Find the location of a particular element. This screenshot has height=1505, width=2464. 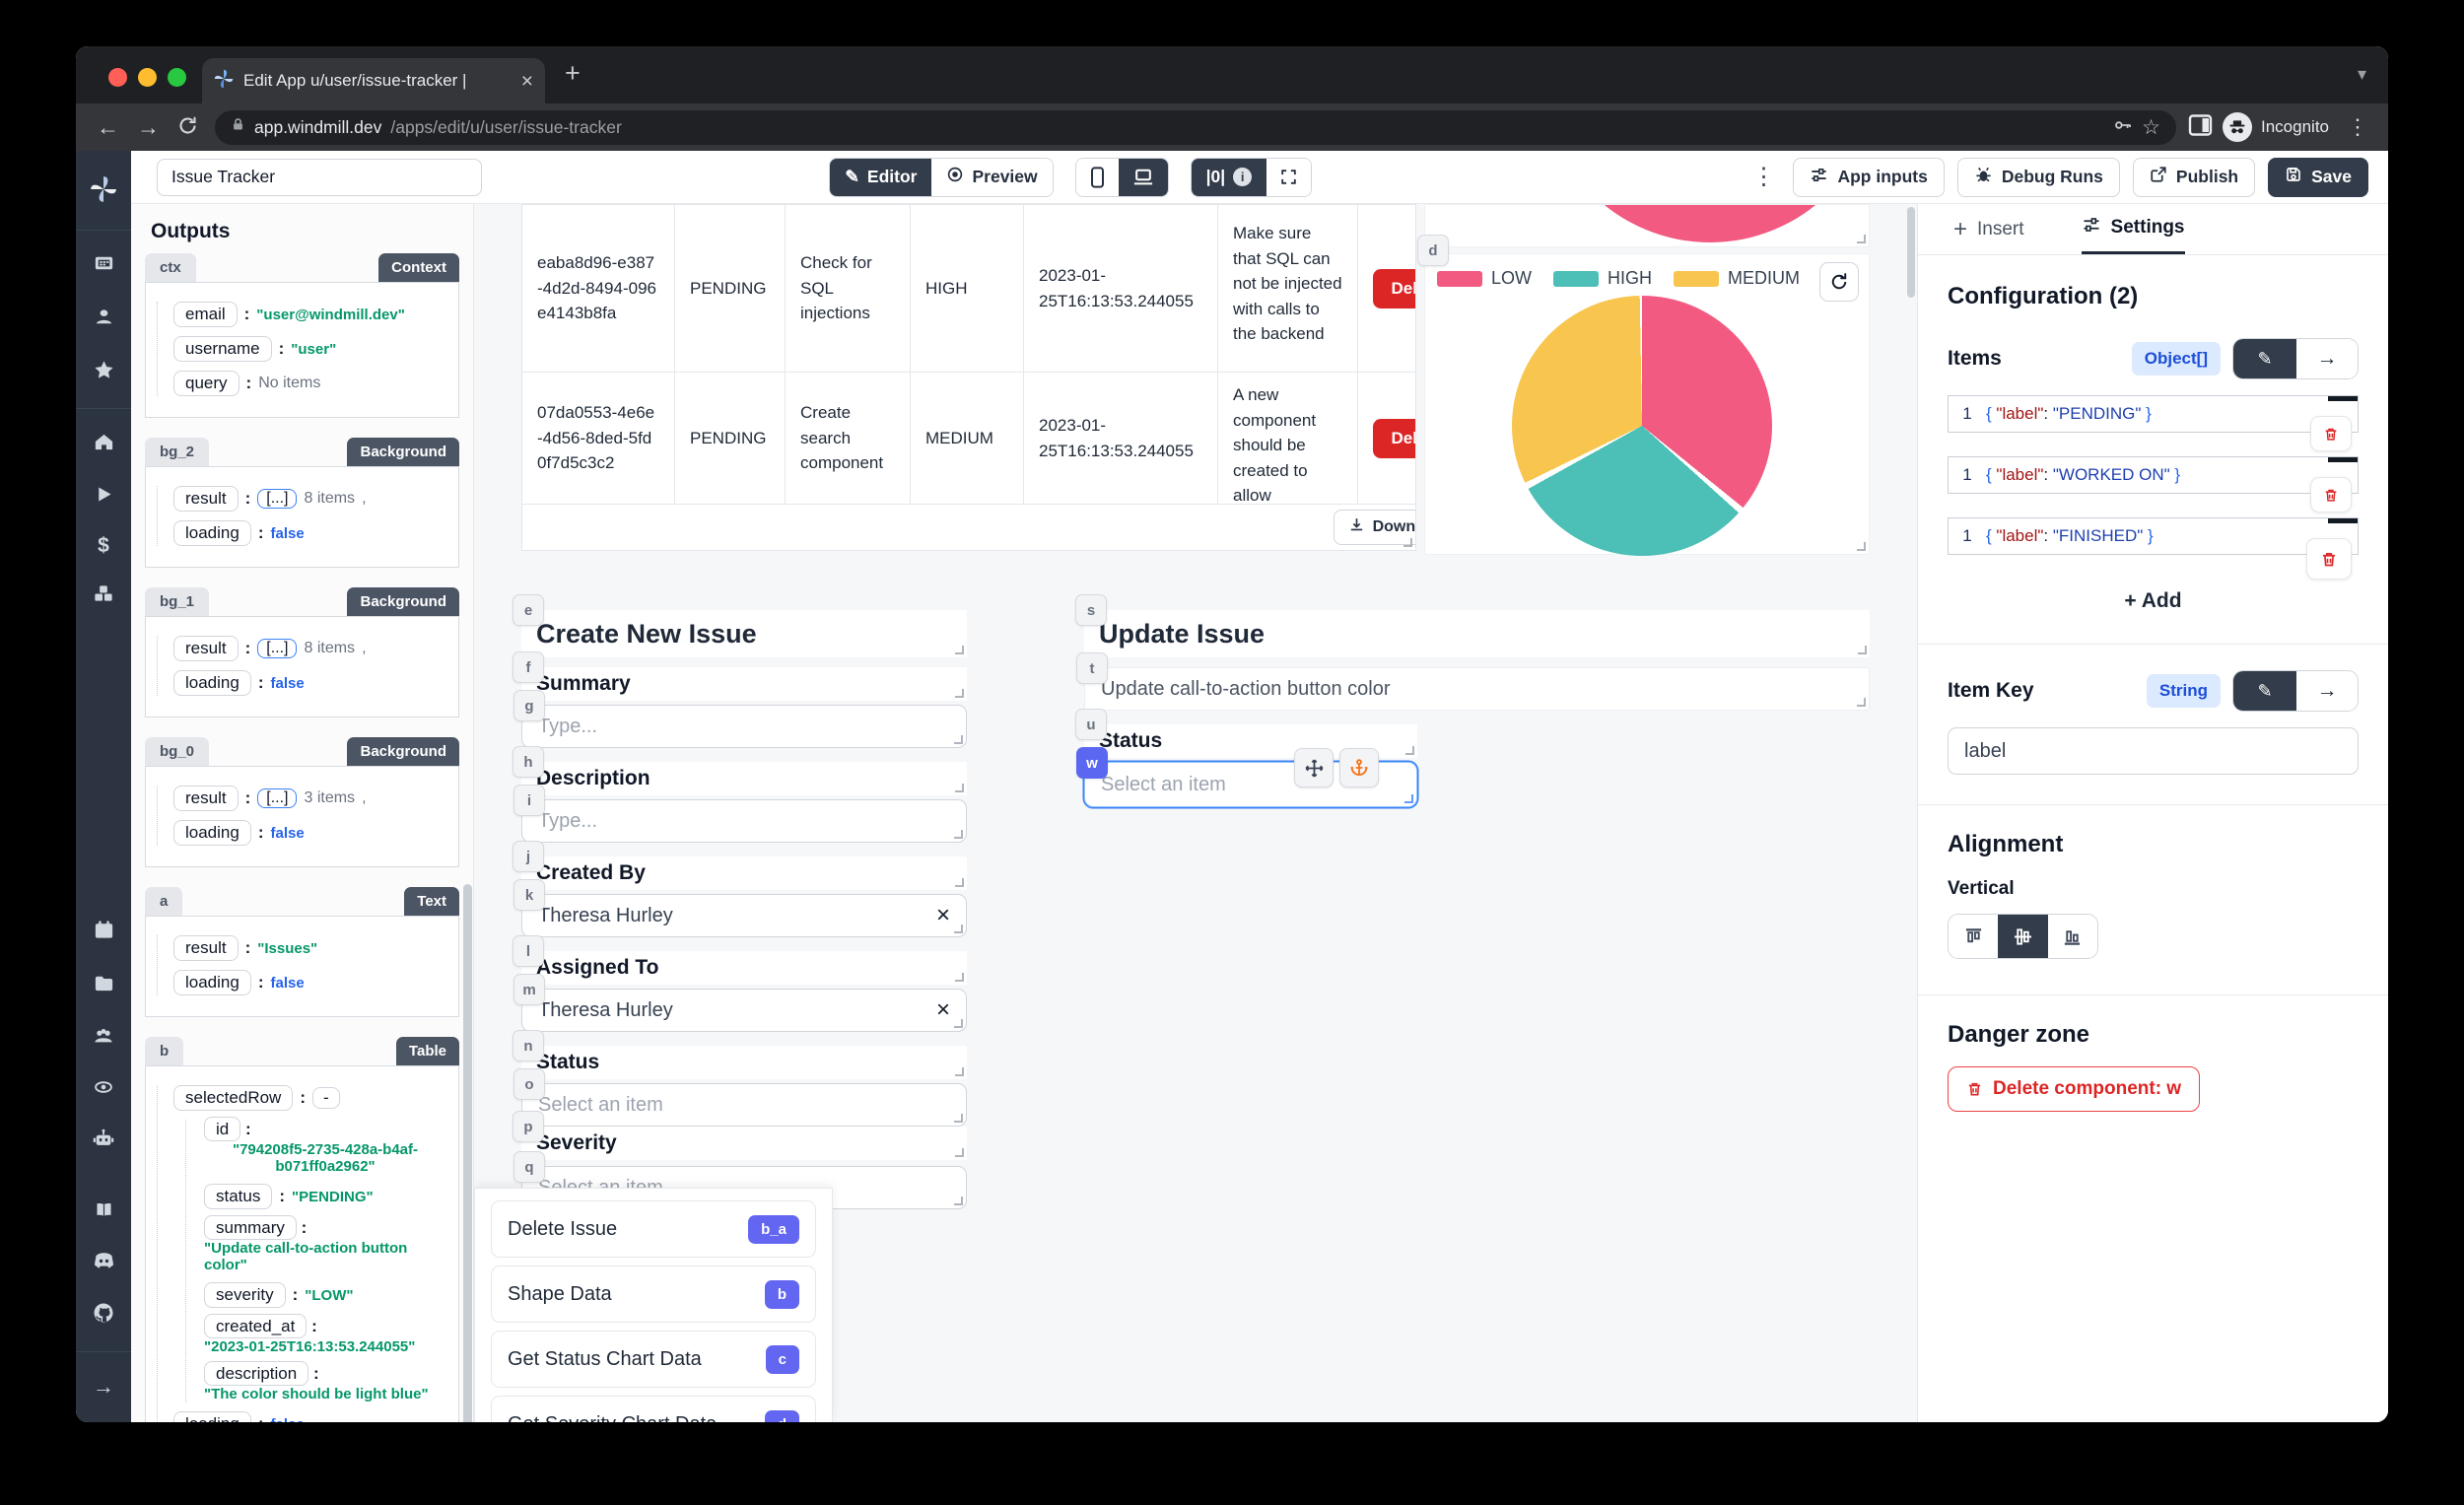

more-options-icon: ⋮ is located at coordinates (1763, 177).